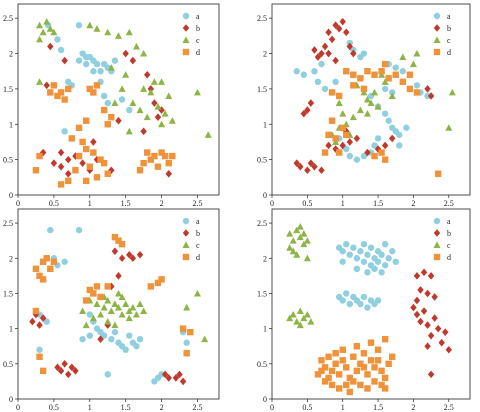  Describe the element at coordinates (186, 244) in the screenshot. I see `legend-marker-c` at that location.